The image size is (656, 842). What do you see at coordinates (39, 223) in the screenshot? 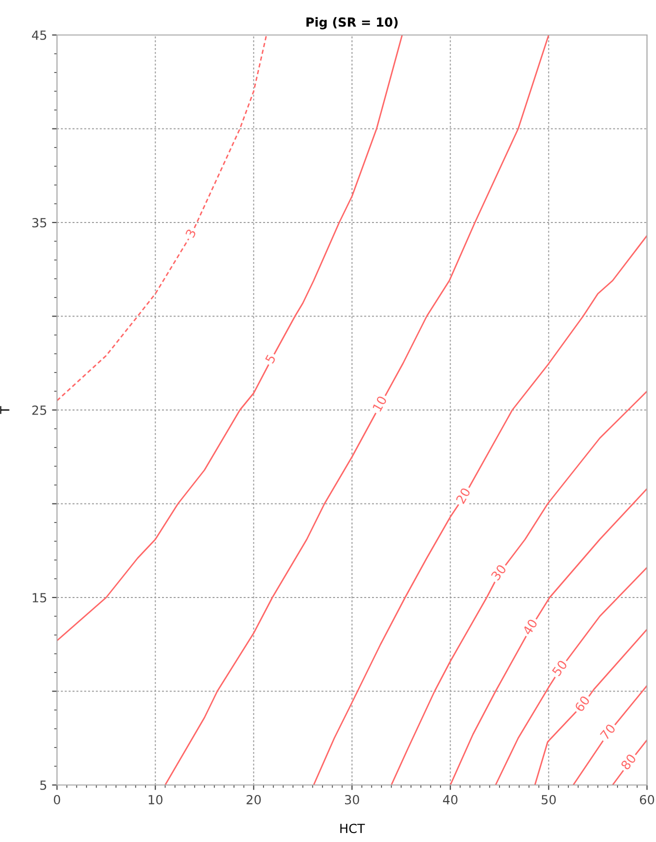
I see `y-tick-label: 35` at bounding box center [39, 223].